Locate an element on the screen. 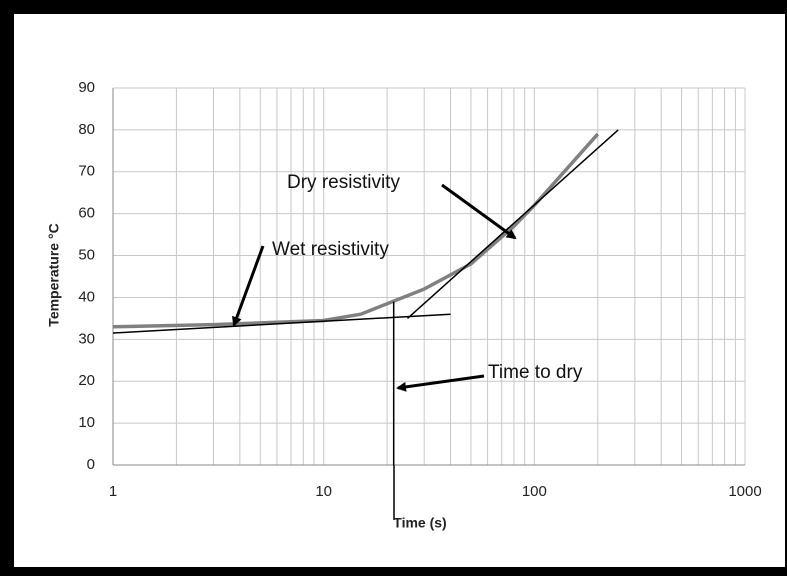 Image resolution: width=787 pixels, height=576 pixels. x-tick-label: 1 is located at coordinates (113, 491).